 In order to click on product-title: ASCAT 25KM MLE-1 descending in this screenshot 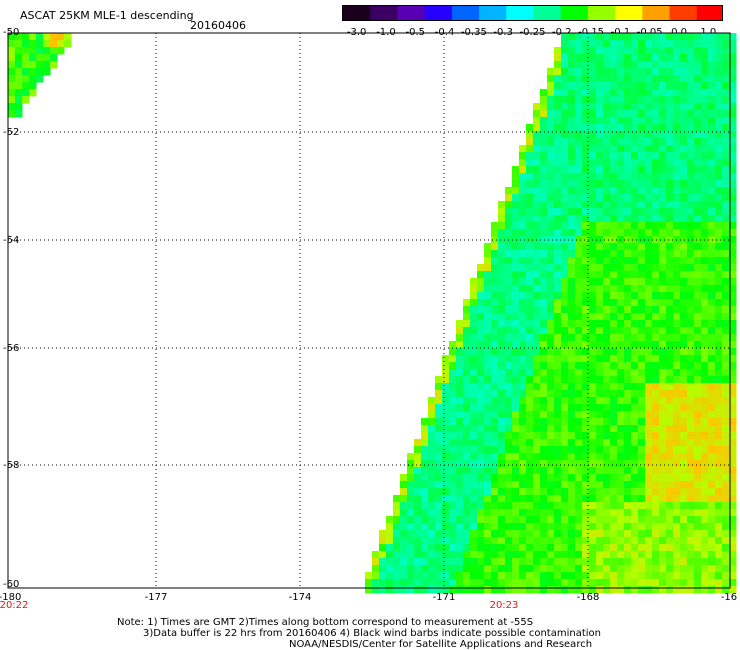, I will do `click(107, 15)`.